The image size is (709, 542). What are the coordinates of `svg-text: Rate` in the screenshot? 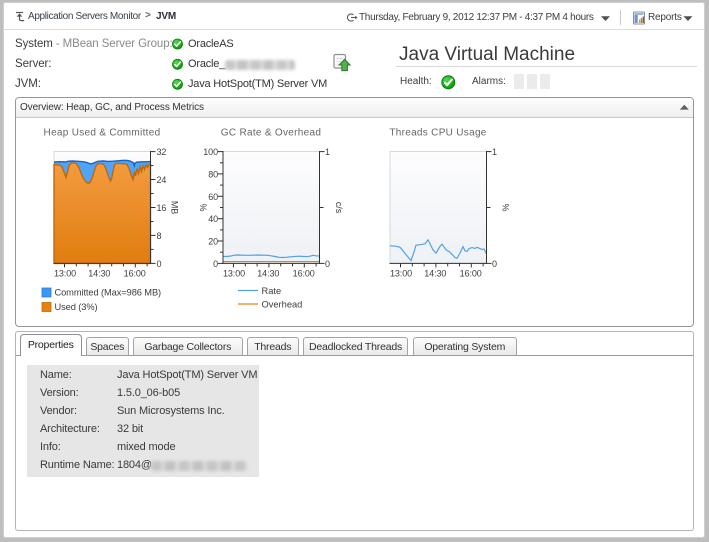 It's located at (272, 291).